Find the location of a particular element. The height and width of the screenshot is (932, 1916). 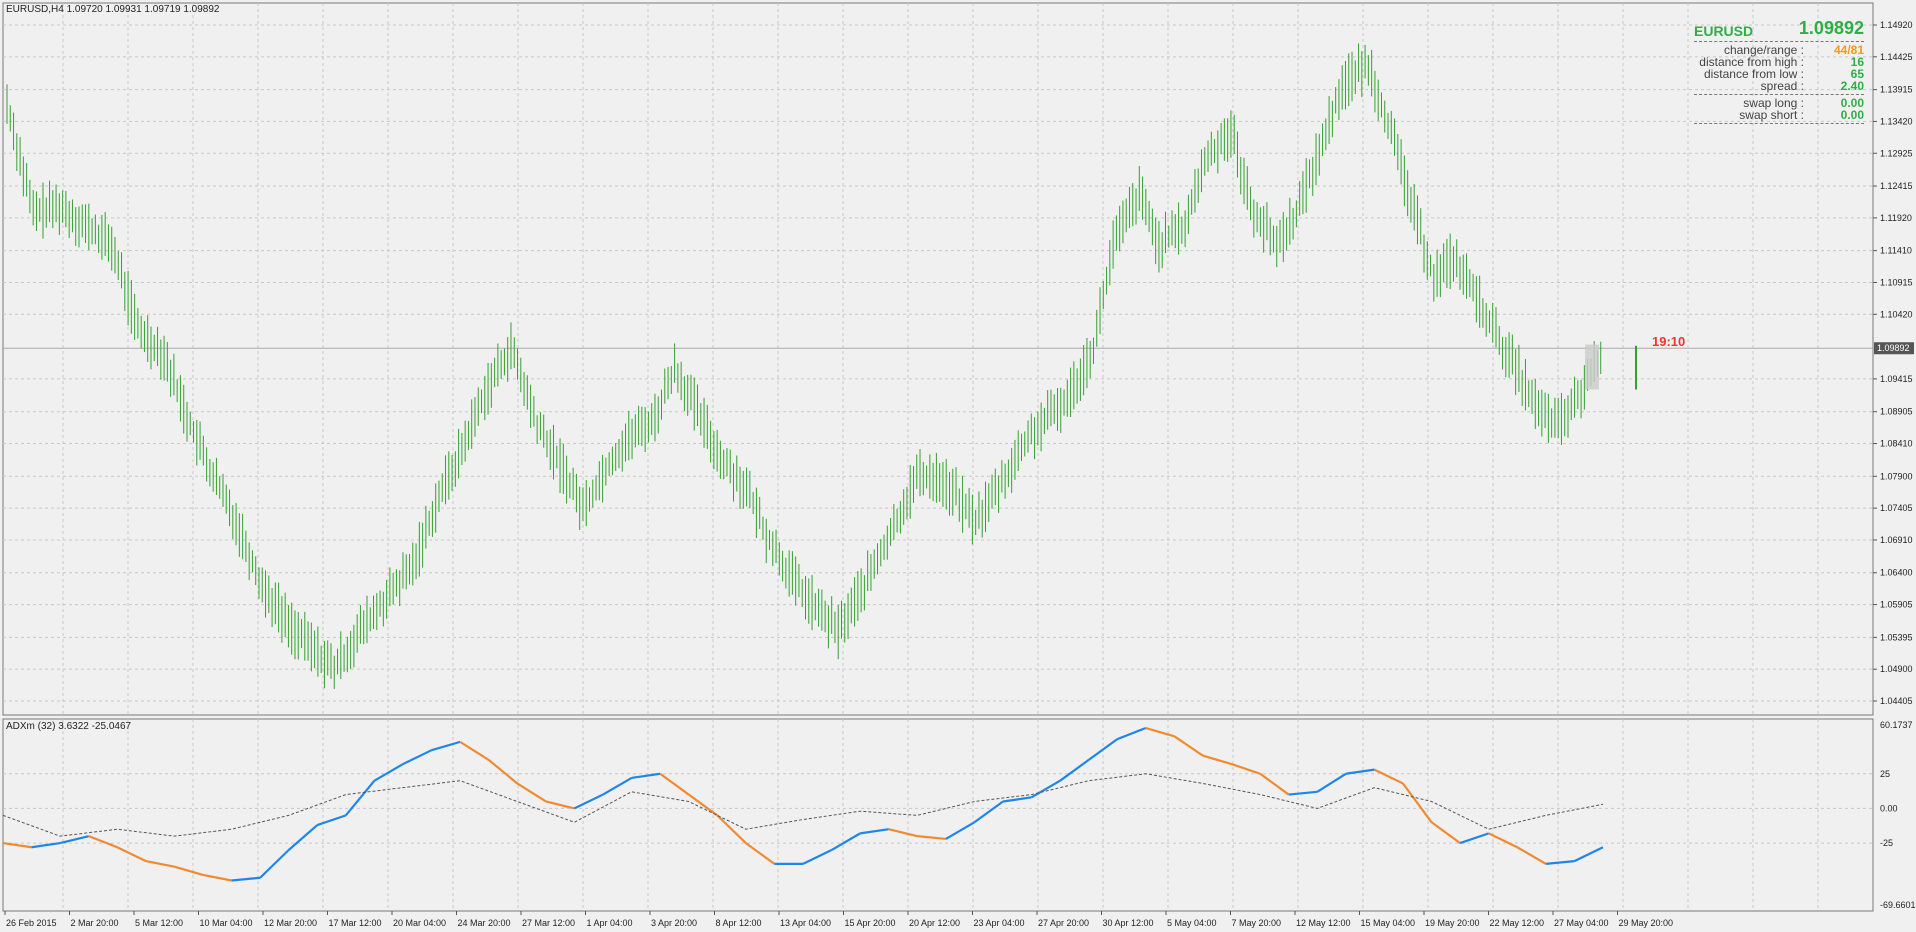

price-axis-label: 1.07405 is located at coordinates (1896, 508).